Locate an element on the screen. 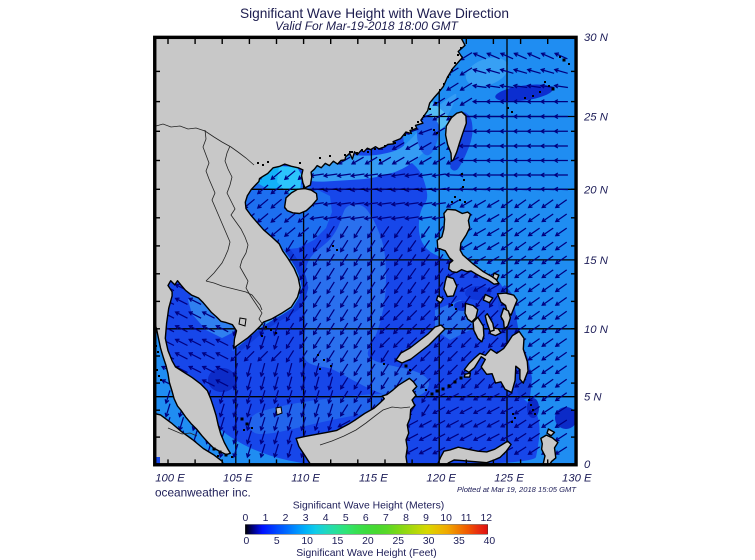 This screenshot has width=755, height=560. svg-text: 130 E is located at coordinates (577, 479).